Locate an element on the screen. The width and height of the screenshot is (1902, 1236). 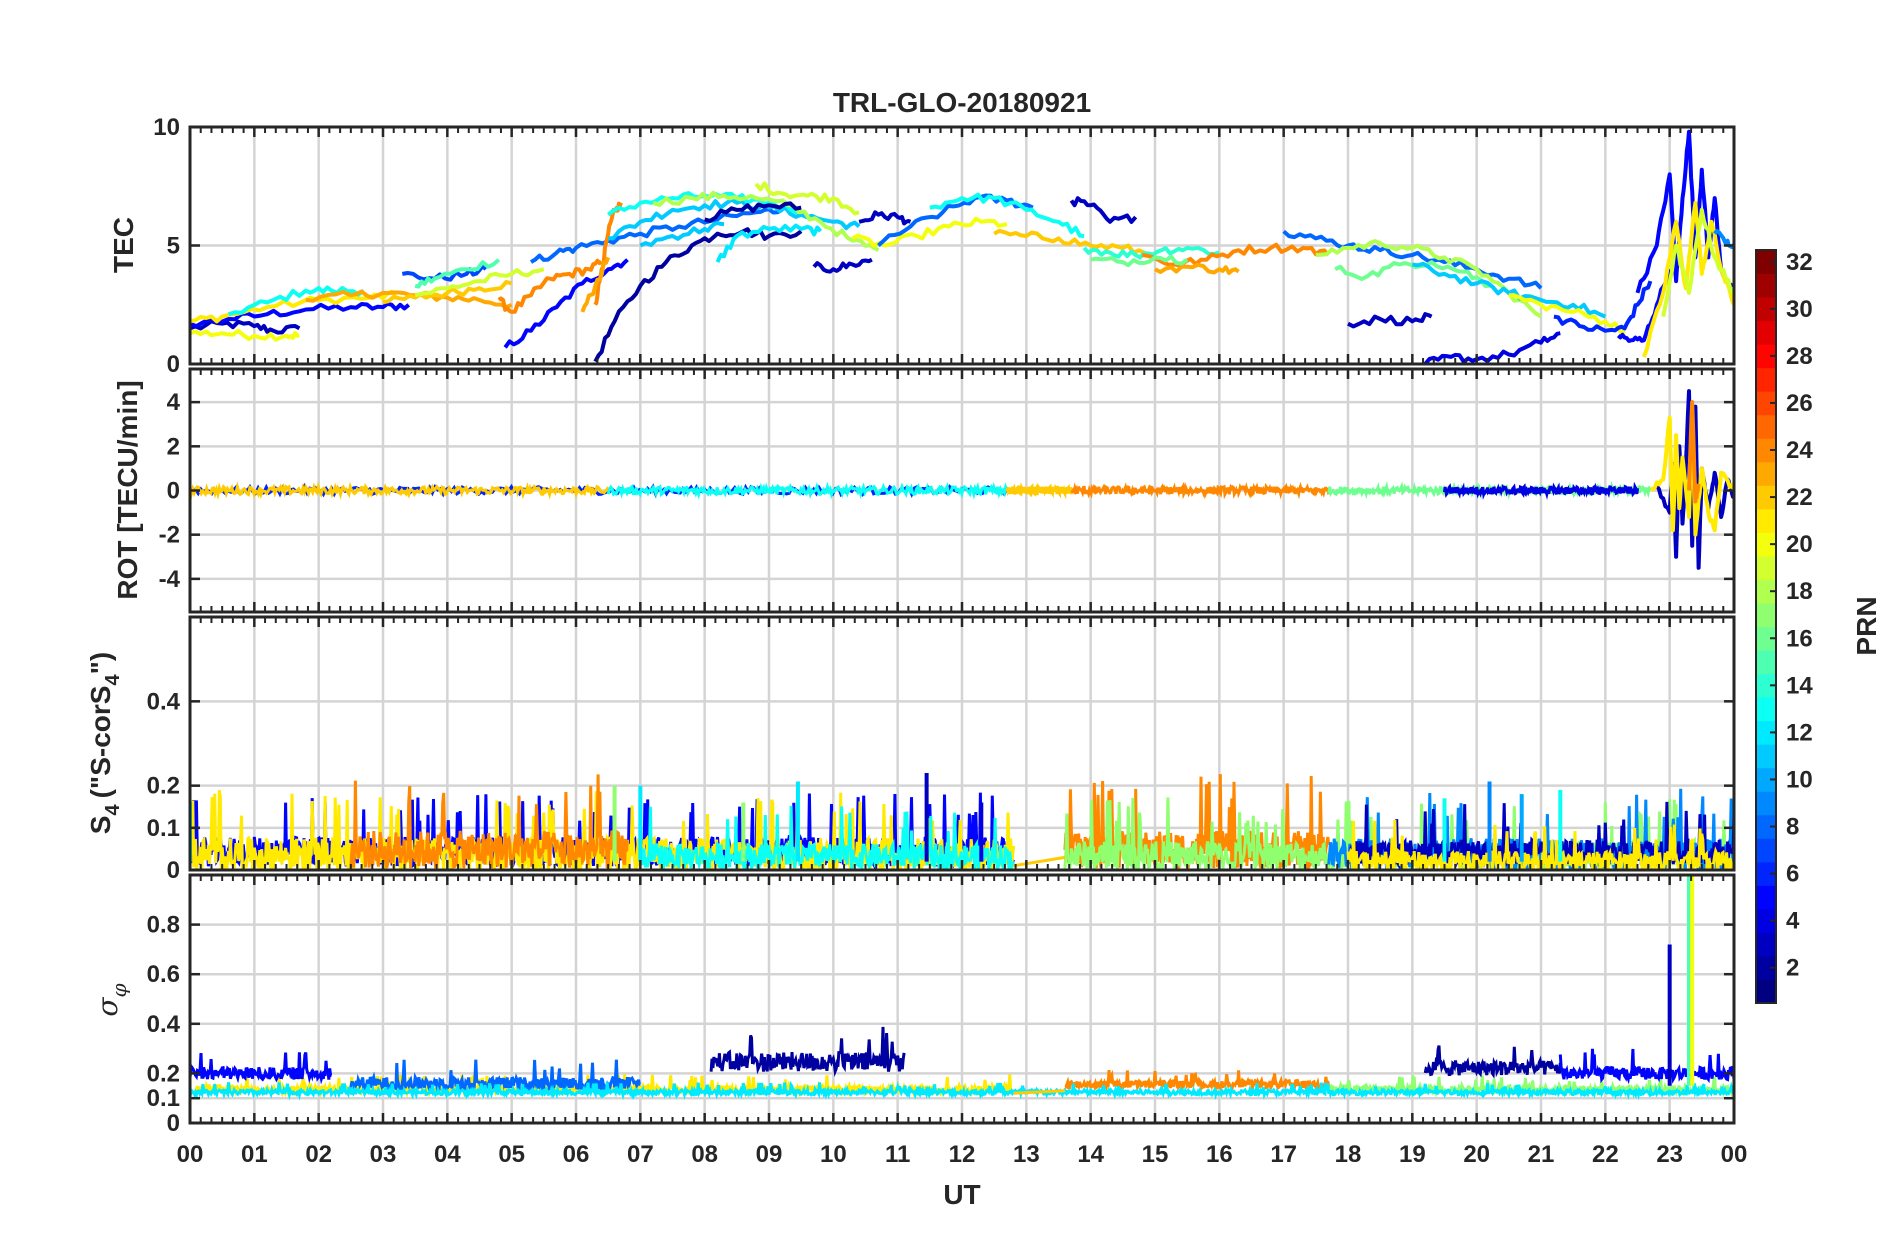
sigma-y-tick-label: 0.8 is located at coordinates (163, 925).